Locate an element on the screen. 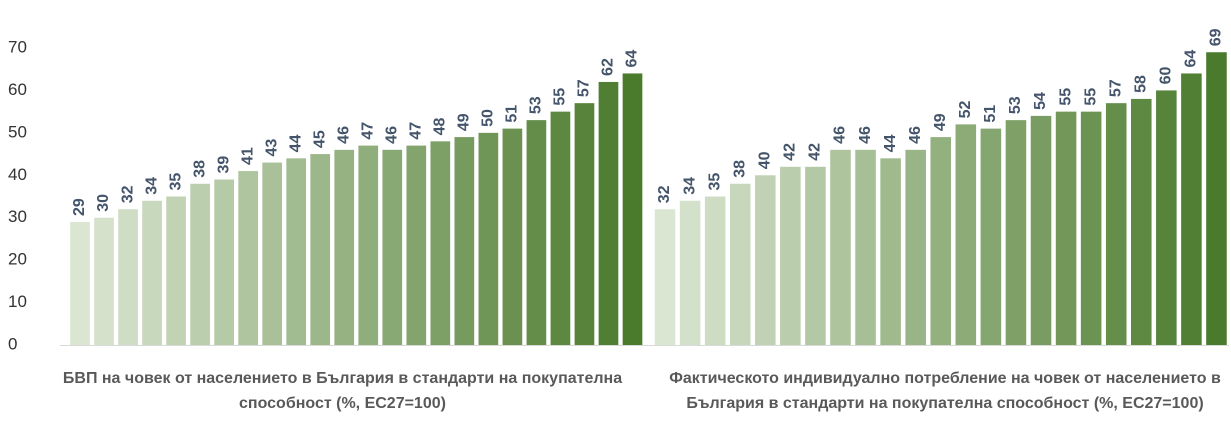 Image resolution: width=1231 pixels, height=444 pixels. data-label: 48 is located at coordinates (440, 126).